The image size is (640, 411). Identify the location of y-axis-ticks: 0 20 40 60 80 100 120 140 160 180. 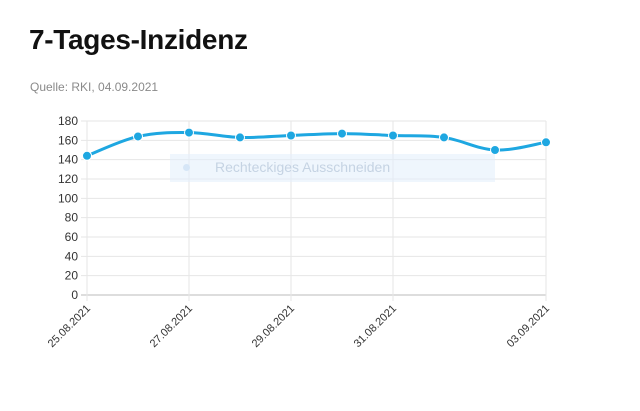
(68, 208).